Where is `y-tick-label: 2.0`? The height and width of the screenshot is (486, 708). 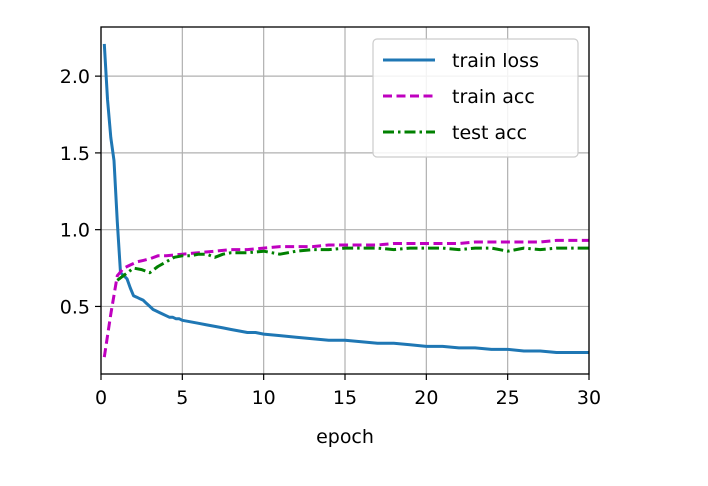 y-tick-label: 2.0 is located at coordinates (75, 77).